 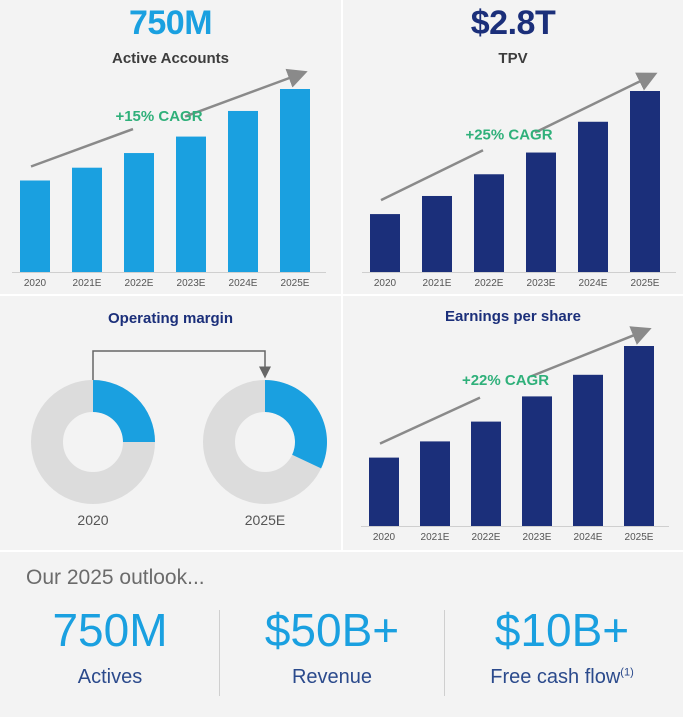 What do you see at coordinates (169, 178) in the screenshot?
I see `accounts-bar-chart: 2020 2021E 2022E 2023E 2024E 2025E +15% CAGR` at bounding box center [169, 178].